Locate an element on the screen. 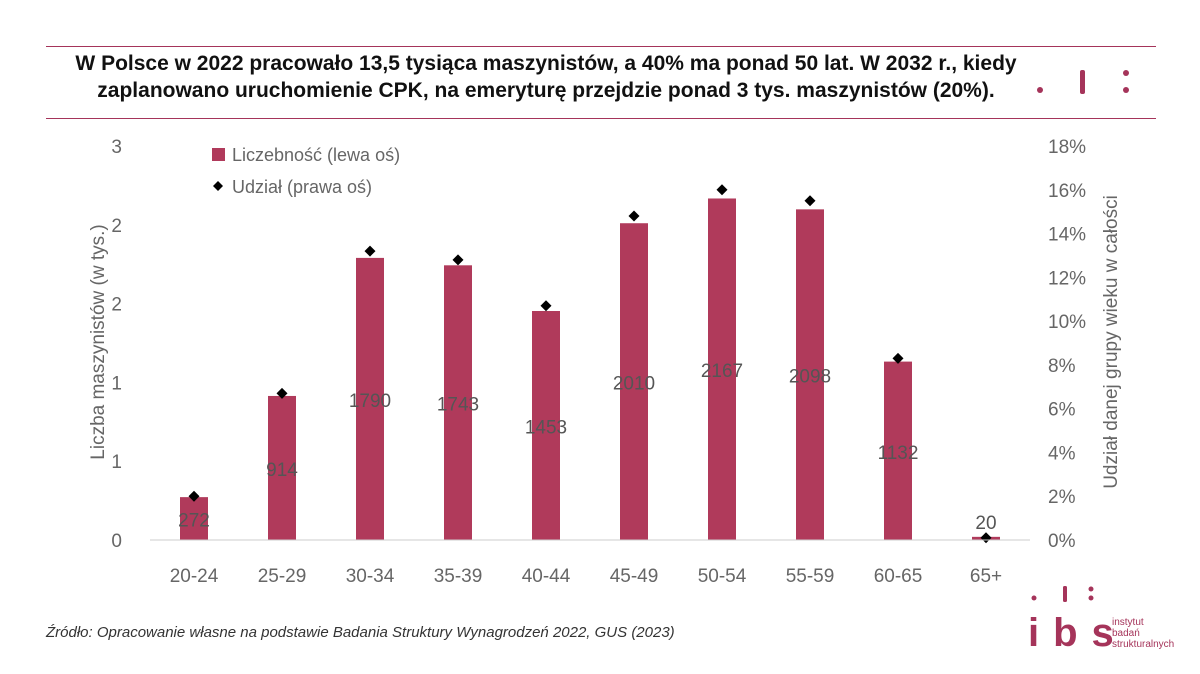 Image resolution: width=1200 pixels, height=674 pixels. logo-text-line-3: strukturalnych is located at coordinates (1143, 644).